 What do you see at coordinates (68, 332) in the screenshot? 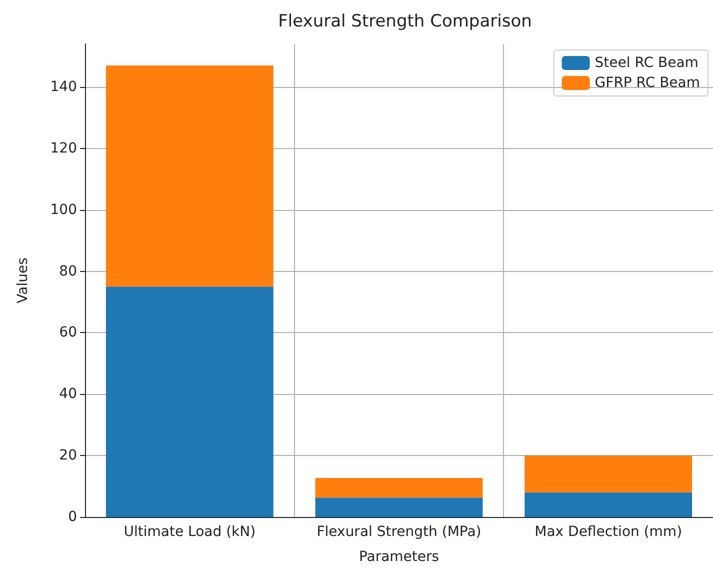
I see `y-tick-label: 60` at bounding box center [68, 332].